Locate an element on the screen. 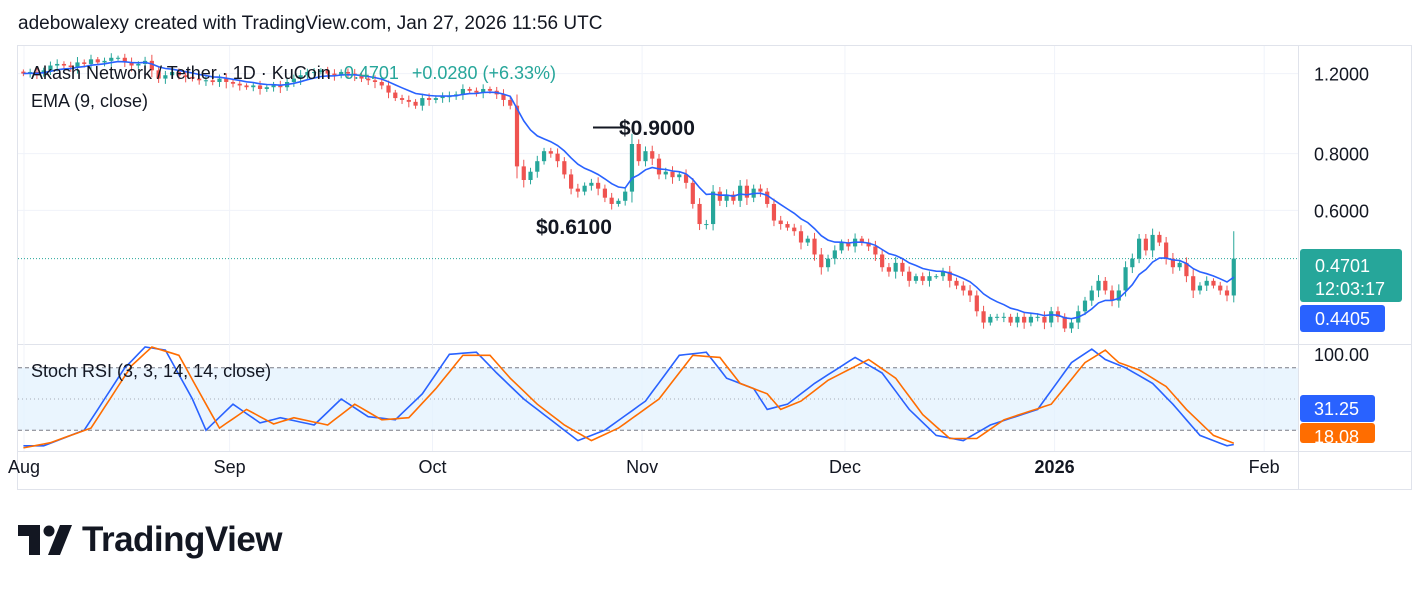 Image resolution: width=1428 pixels, height=591 pixels. low-annotation: $0.6100 is located at coordinates (574, 227).